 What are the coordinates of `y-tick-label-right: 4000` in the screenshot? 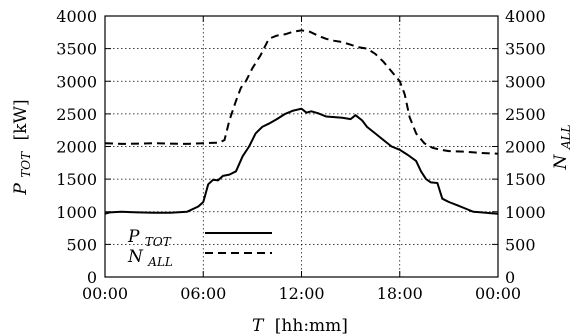 It's located at (525, 16).